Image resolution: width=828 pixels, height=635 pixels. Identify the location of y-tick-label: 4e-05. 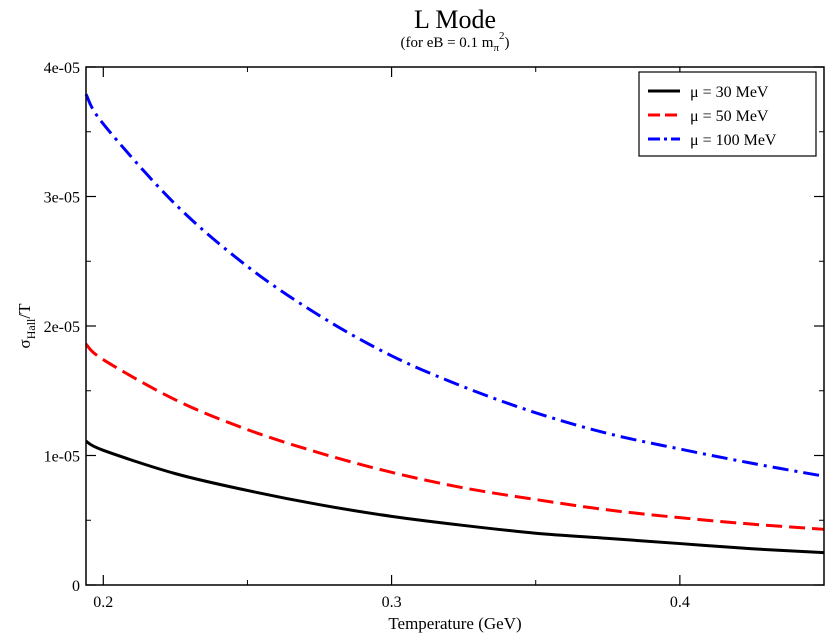
(62, 68).